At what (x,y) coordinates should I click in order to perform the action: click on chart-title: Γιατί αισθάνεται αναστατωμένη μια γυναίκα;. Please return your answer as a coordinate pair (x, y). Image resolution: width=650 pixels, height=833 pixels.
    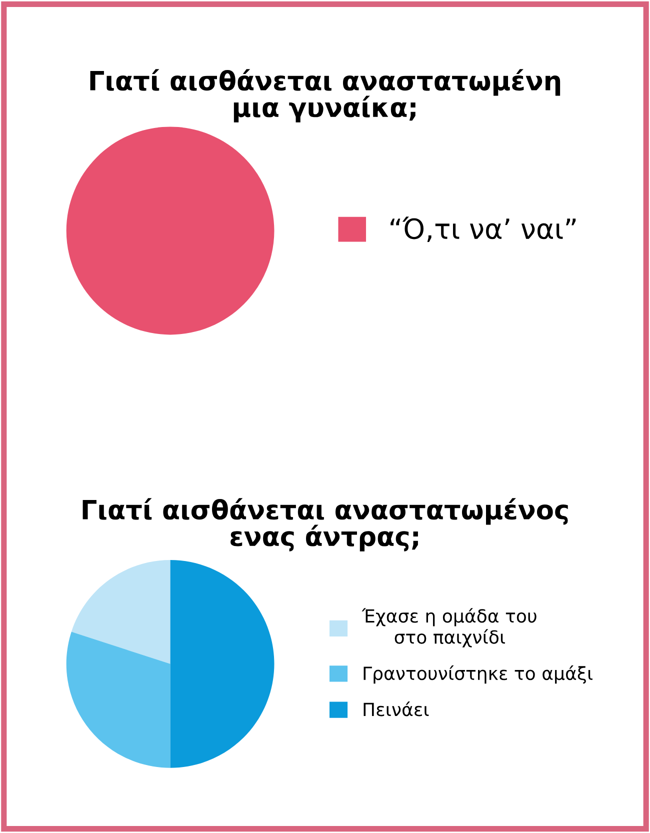
    Looking at the image, I should click on (325, 95).